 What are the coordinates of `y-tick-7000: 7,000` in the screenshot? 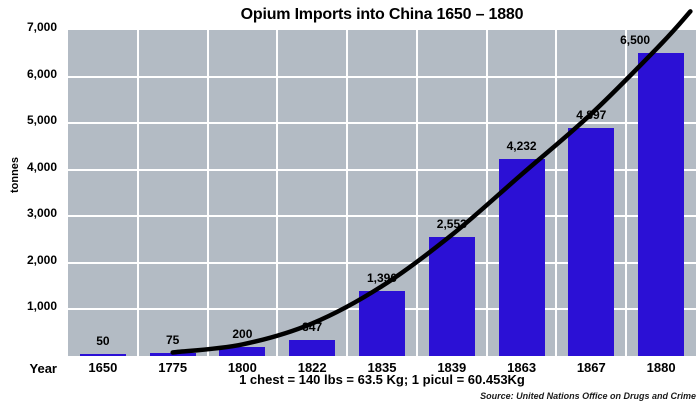 It's located at (41, 27).